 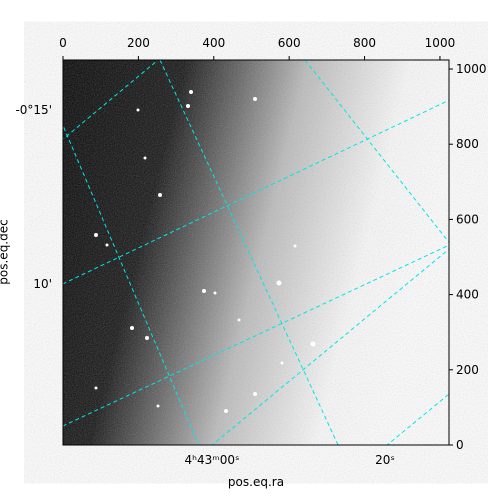 I want to click on y-tick-label: 200, so click(x=467, y=370).